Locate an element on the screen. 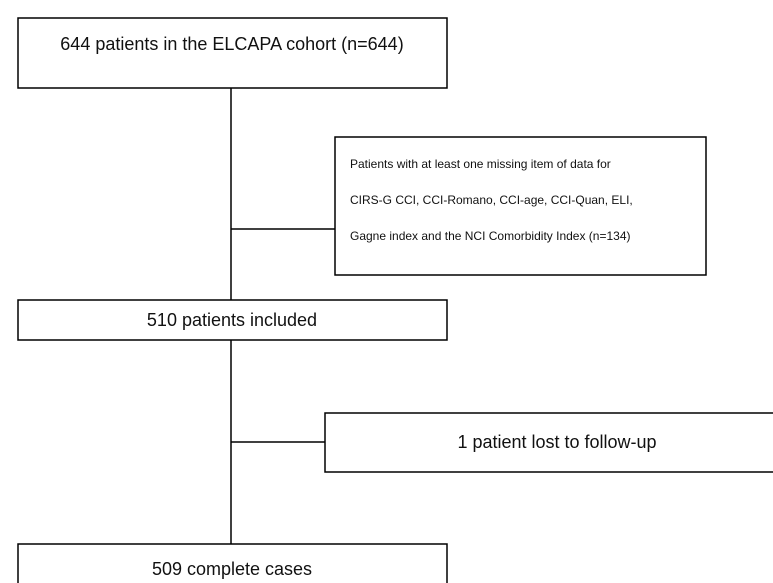  box-label: 509 complete cases is located at coordinates (232, 569).